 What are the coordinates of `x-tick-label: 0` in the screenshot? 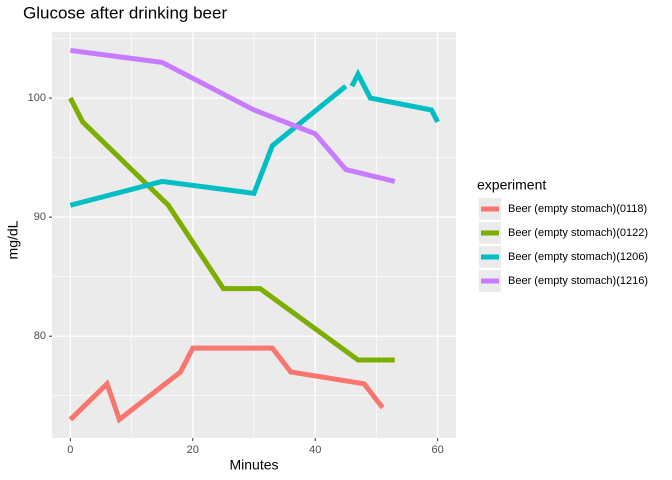 It's located at (70, 450).